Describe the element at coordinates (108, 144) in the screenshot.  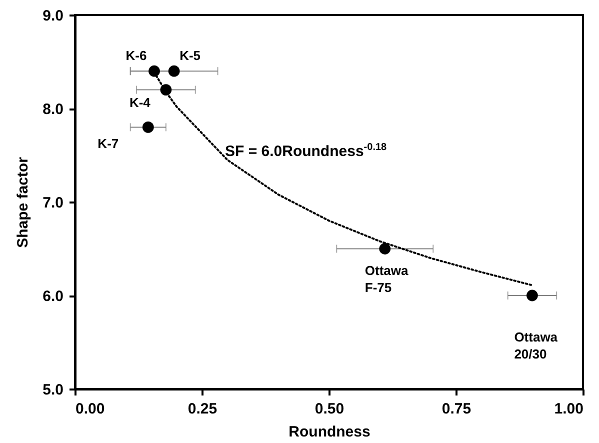
I see `annotation: K-7` at that location.